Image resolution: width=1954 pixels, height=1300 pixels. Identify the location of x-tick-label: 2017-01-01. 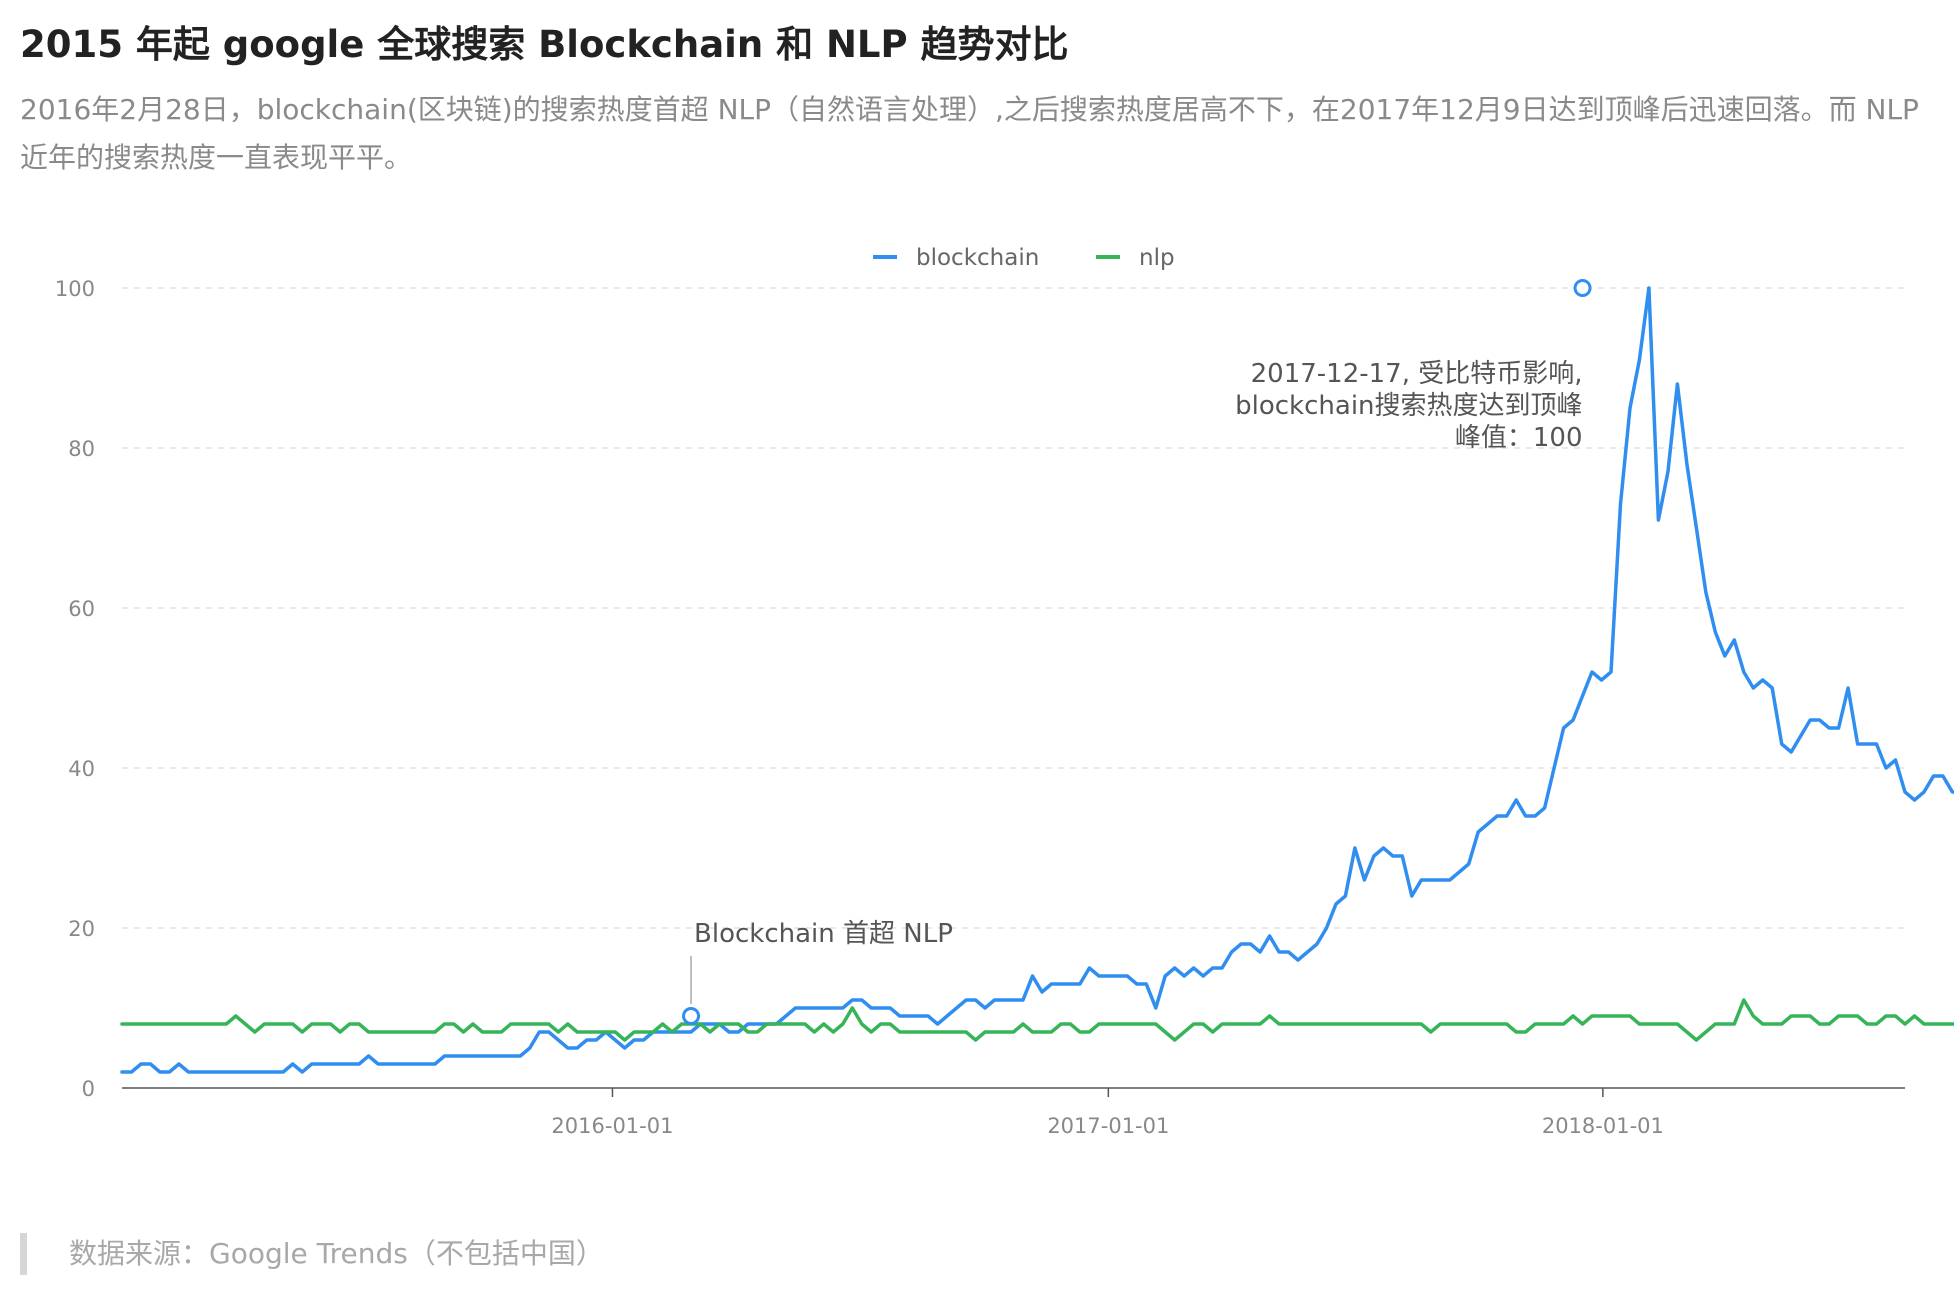
(1108, 1126).